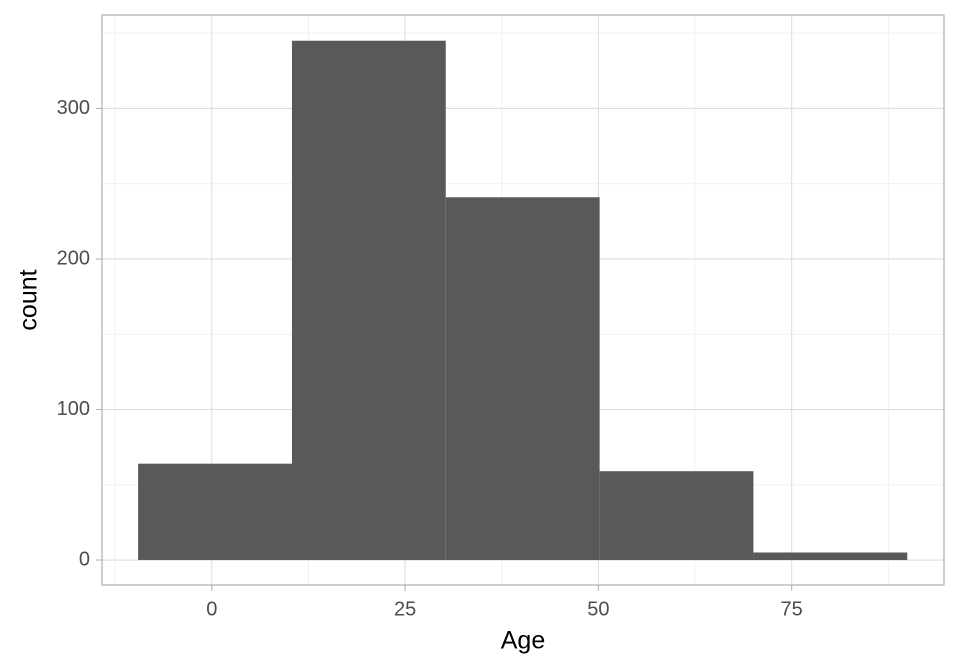 The width and height of the screenshot is (960, 672). What do you see at coordinates (73, 108) in the screenshot?
I see `y-tick-label: 300` at bounding box center [73, 108].